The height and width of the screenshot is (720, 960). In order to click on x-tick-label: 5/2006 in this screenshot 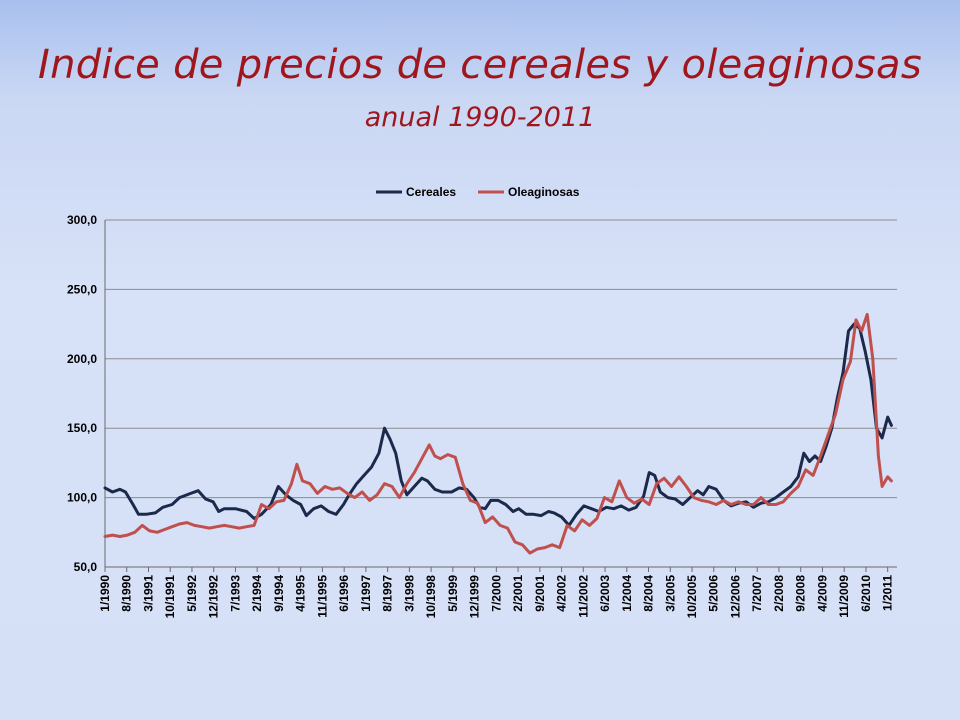, I will do `click(714, 593)`.